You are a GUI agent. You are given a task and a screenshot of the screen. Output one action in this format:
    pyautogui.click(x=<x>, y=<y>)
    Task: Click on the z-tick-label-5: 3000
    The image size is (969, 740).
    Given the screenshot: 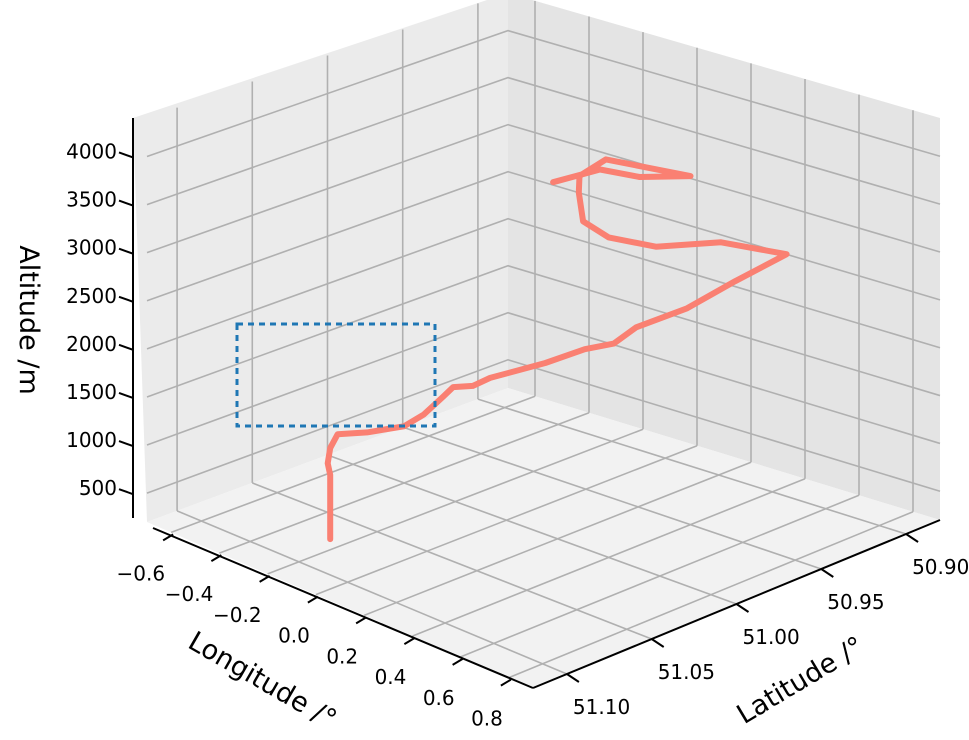 What is the action you would take?
    pyautogui.click(x=91, y=248)
    